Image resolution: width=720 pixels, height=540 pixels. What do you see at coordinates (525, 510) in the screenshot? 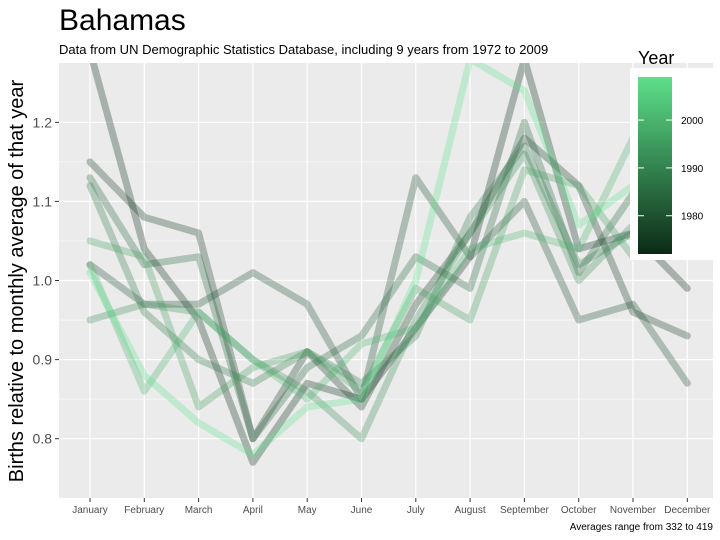
I see `x-tick-label: September` at bounding box center [525, 510].